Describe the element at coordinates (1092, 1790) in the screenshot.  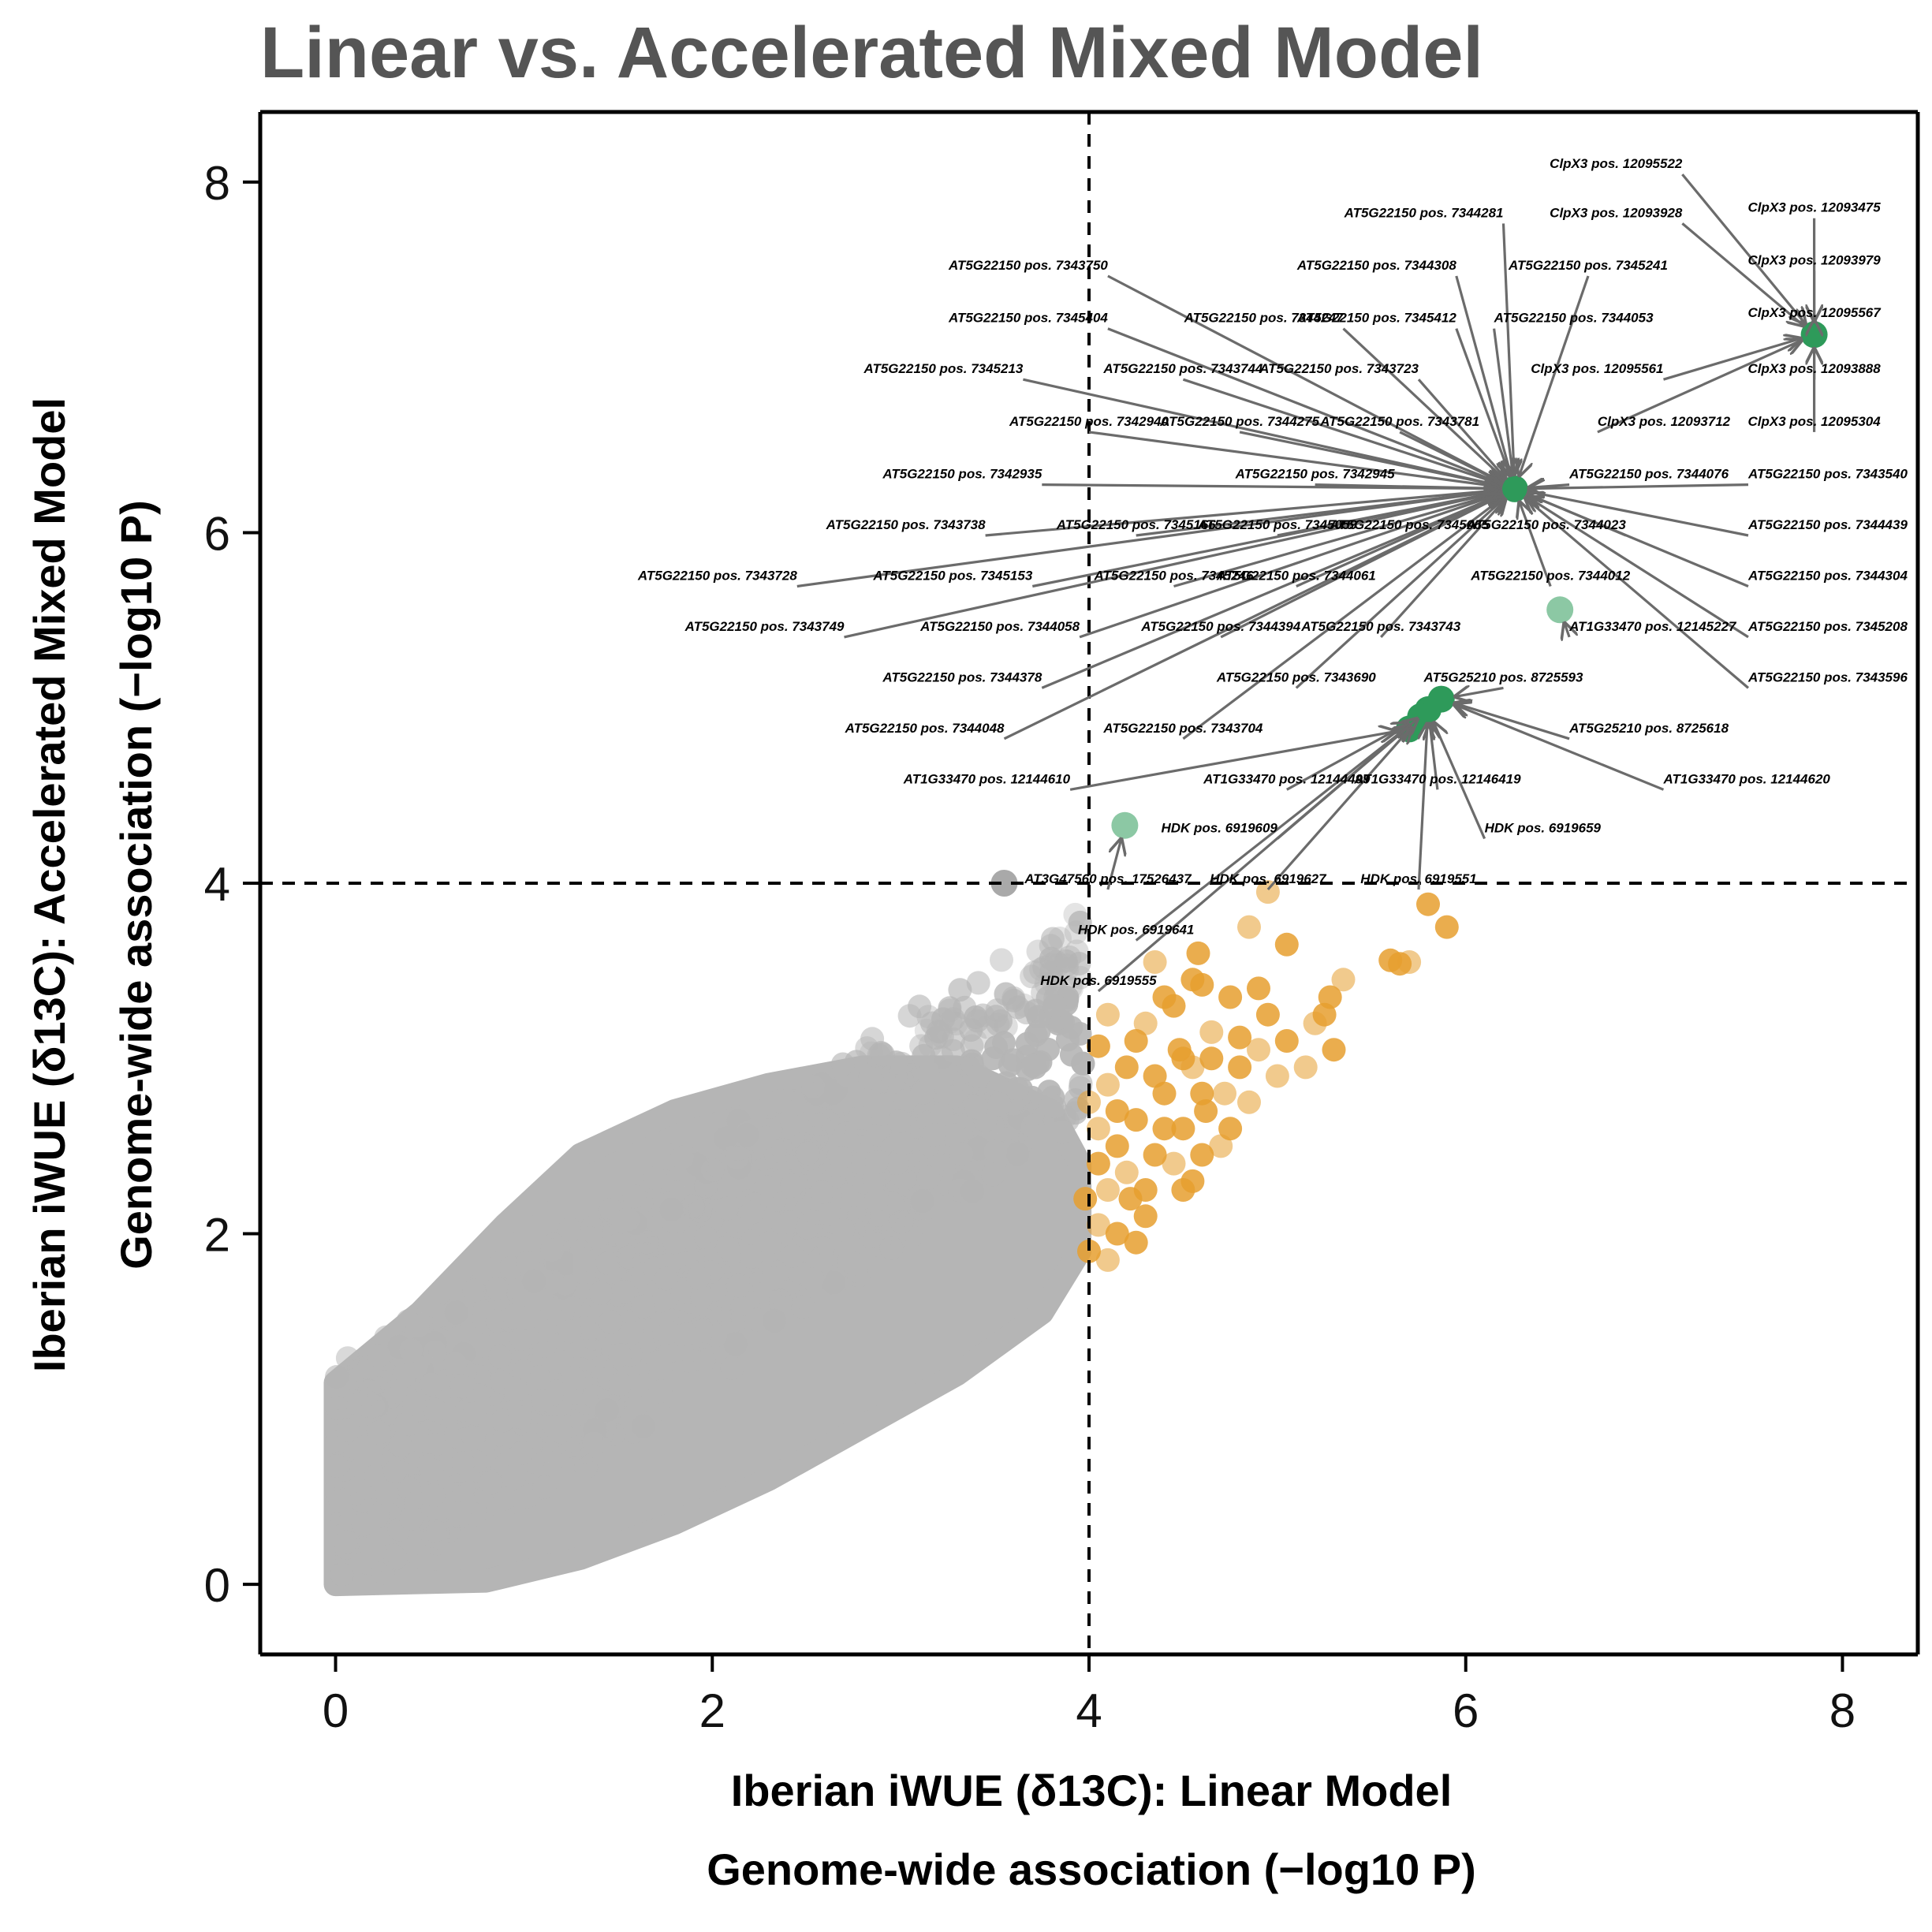
I see `x-axis-title-line1: Iberian iWUE (δ13C): Linear Model` at that location.